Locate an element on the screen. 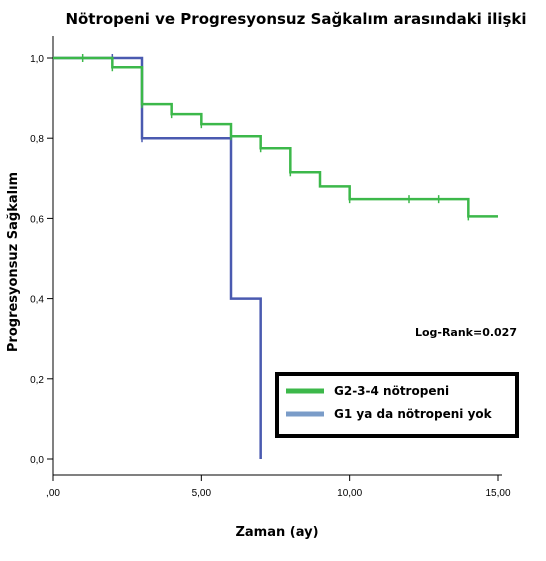 This screenshot has width=546, height=561. y-tick-label: 0,6 is located at coordinates (37, 219).